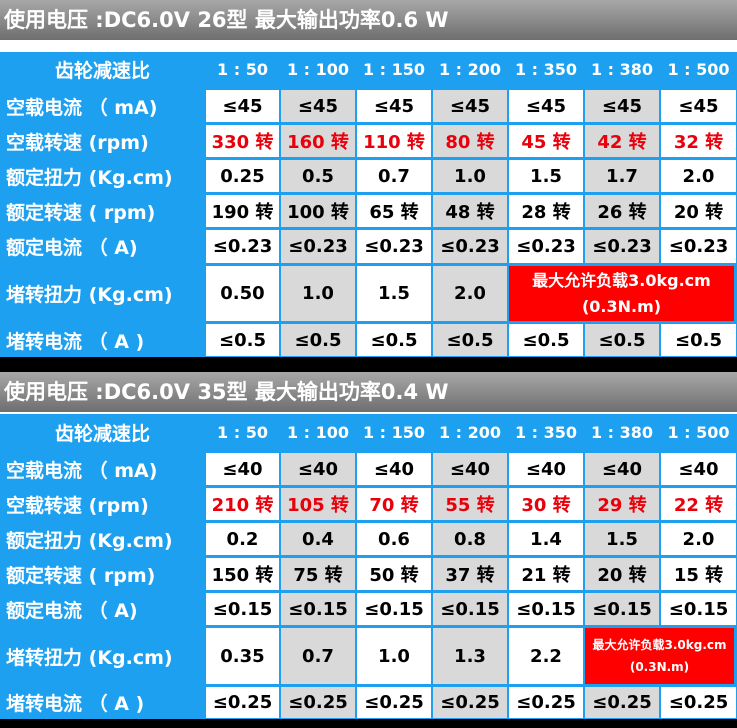 The height and width of the screenshot is (728, 737). Describe the element at coordinates (242, 176) in the screenshot. I see `value-cell: 0.25` at that location.